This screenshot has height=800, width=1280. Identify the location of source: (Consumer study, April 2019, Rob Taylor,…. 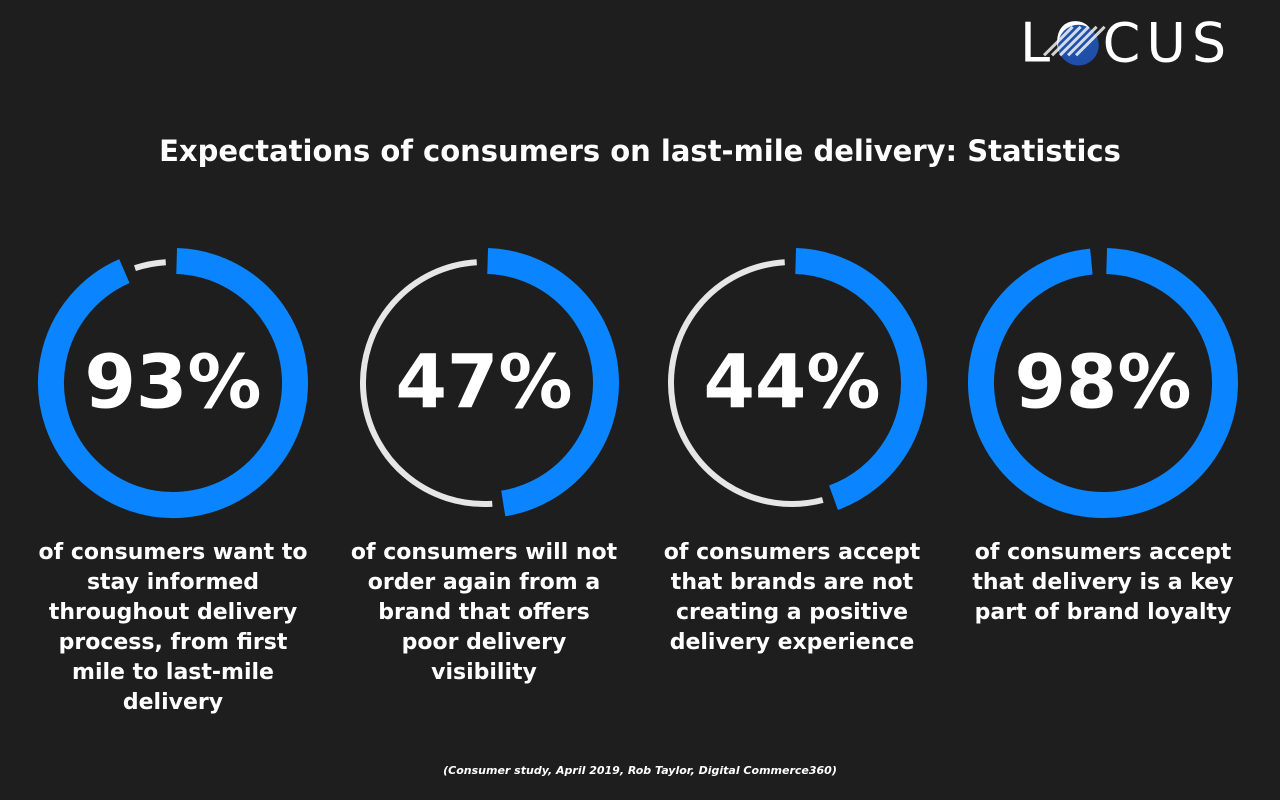
(640, 770).